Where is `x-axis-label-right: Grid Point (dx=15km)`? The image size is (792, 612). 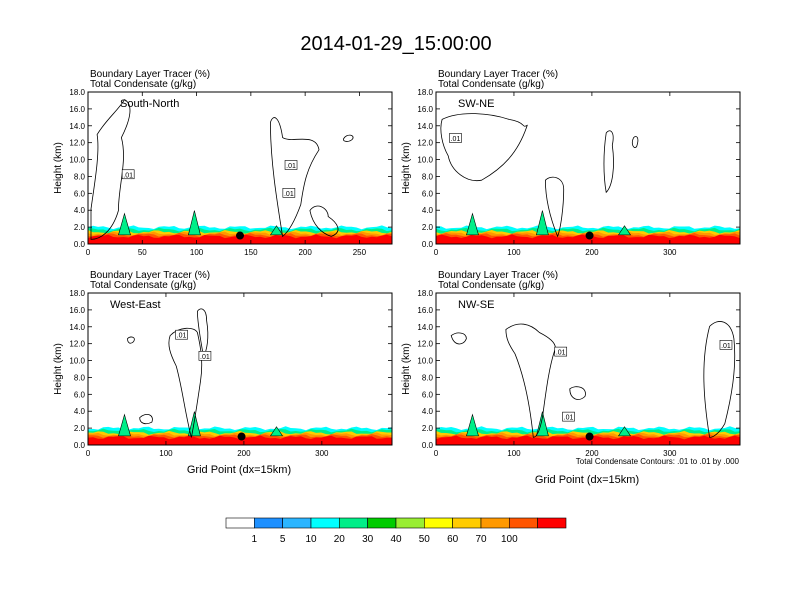 x-axis-label-right: Grid Point (dx=15km) is located at coordinates (587, 480).